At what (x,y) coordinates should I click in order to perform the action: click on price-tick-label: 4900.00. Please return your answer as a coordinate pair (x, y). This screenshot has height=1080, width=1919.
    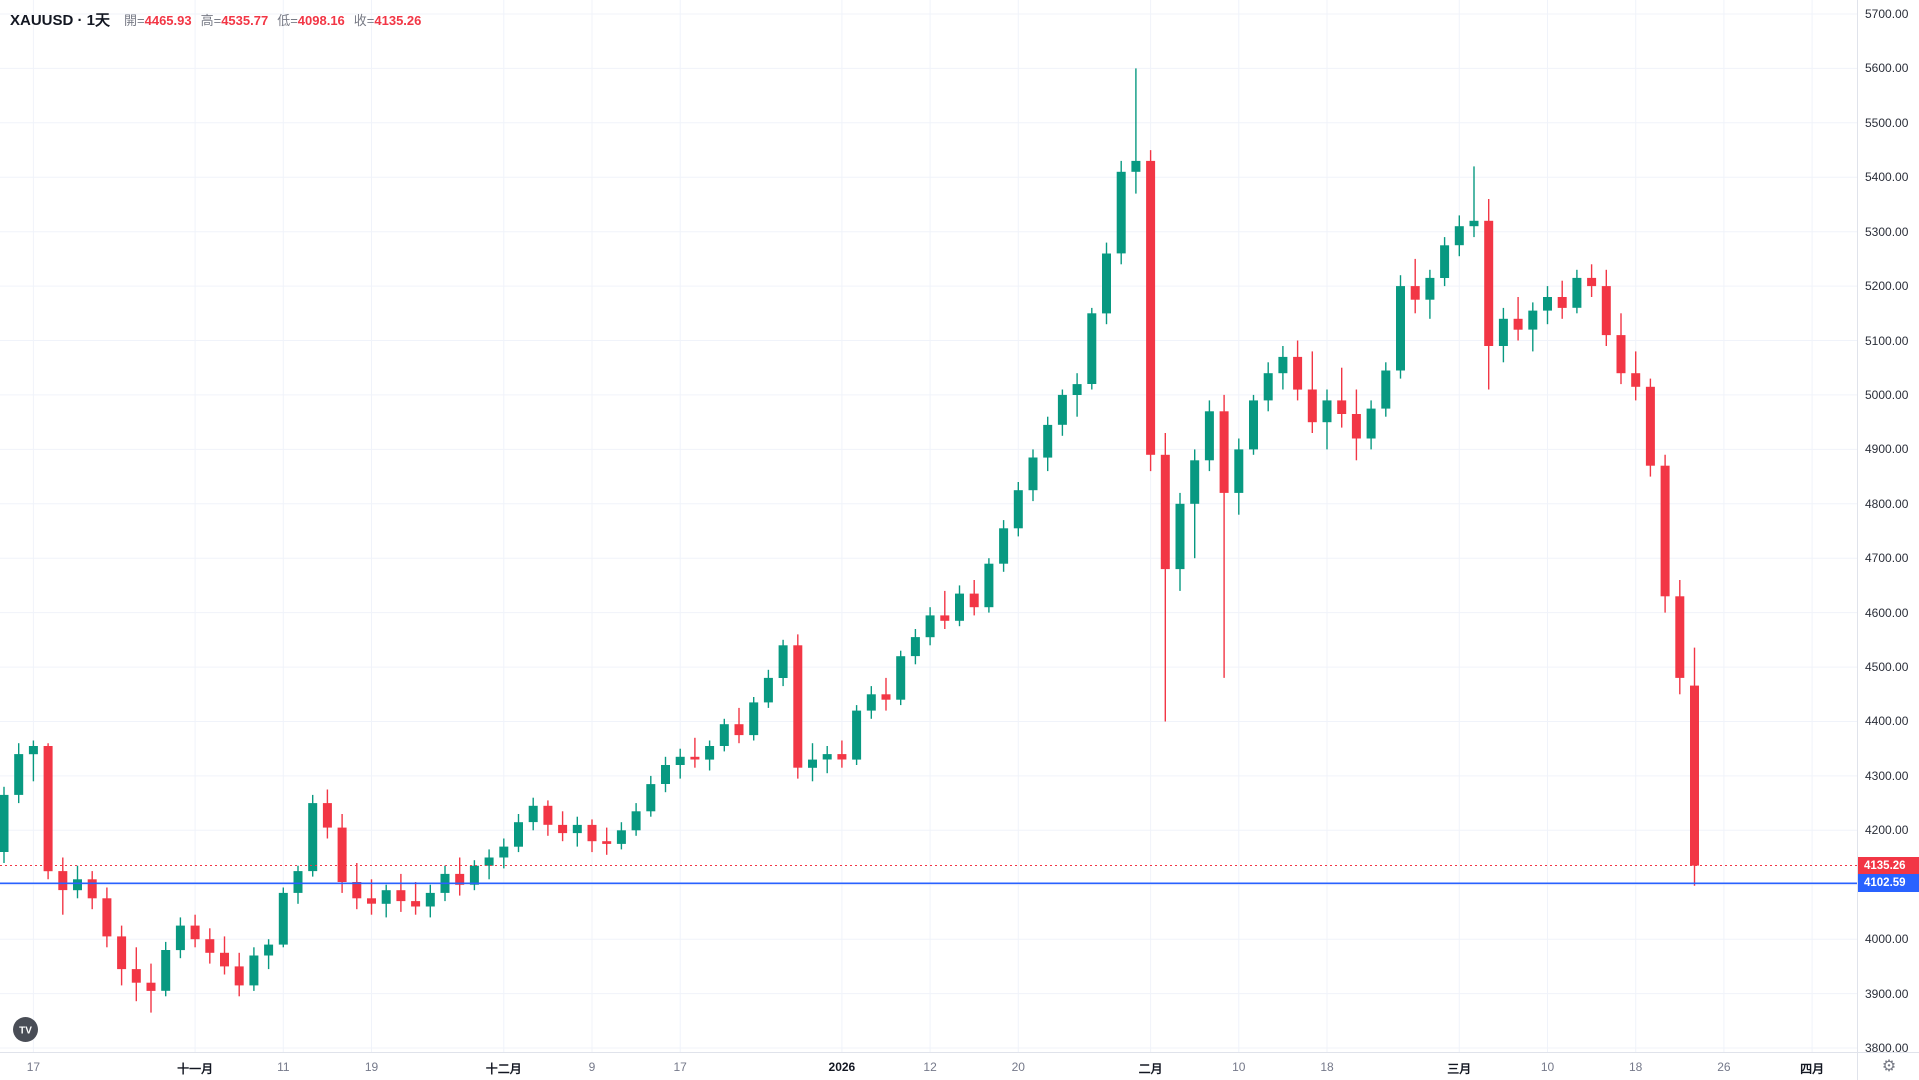
    Looking at the image, I should click on (1887, 449).